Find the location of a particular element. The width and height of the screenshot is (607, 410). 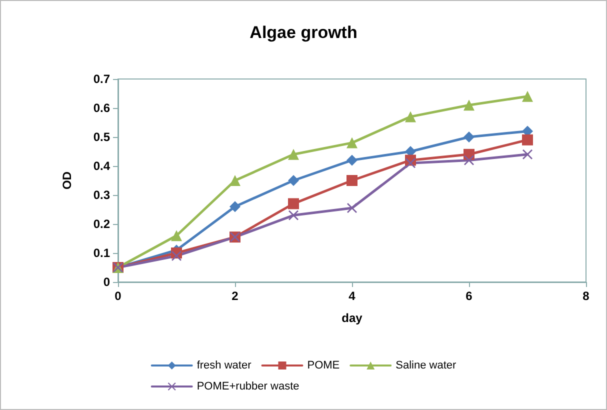

y-tick-label: 0.1 is located at coordinates (101, 253).